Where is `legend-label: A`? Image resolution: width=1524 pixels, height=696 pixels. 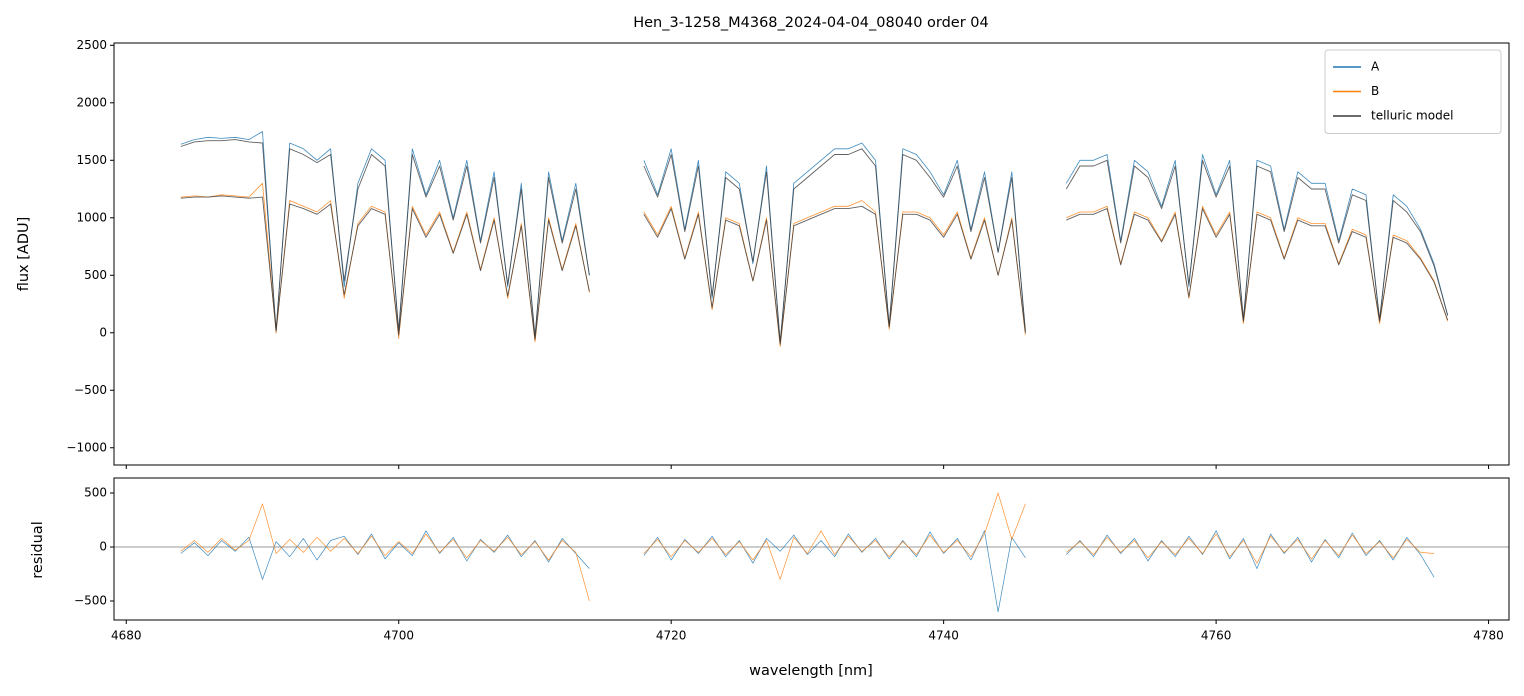 legend-label: A is located at coordinates (1375, 67).